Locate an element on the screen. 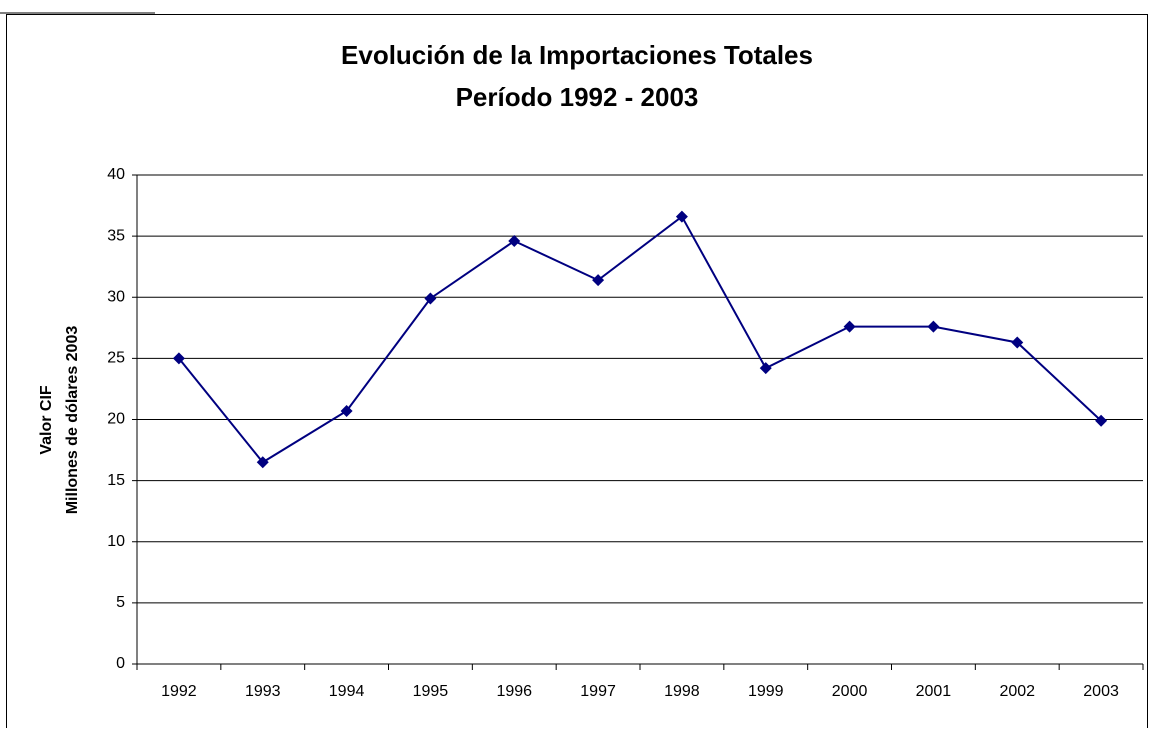  chart-subtitle: Período 1992 - 2003 is located at coordinates (577, 97).